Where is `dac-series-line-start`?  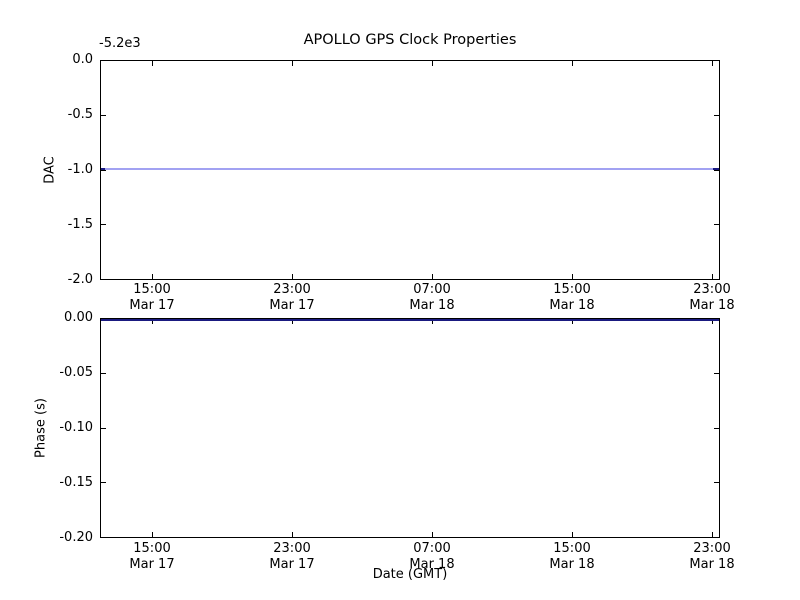 dac-series-line-start is located at coordinates (103, 169).